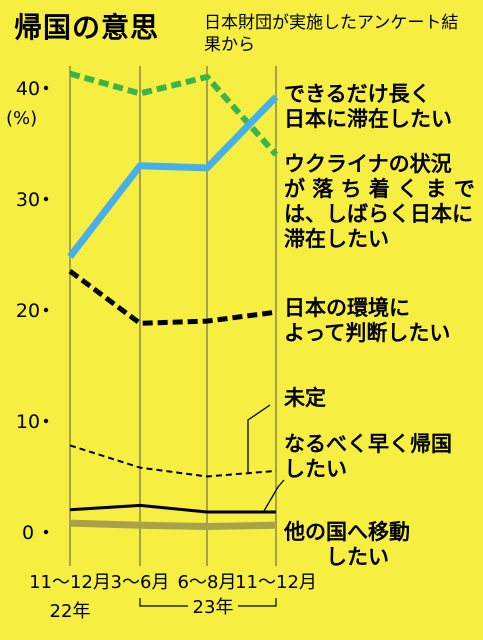 This screenshot has height=640, width=483. What do you see at coordinates (28, 89) in the screenshot?
I see `y-tick-label-4: 40` at bounding box center [28, 89].